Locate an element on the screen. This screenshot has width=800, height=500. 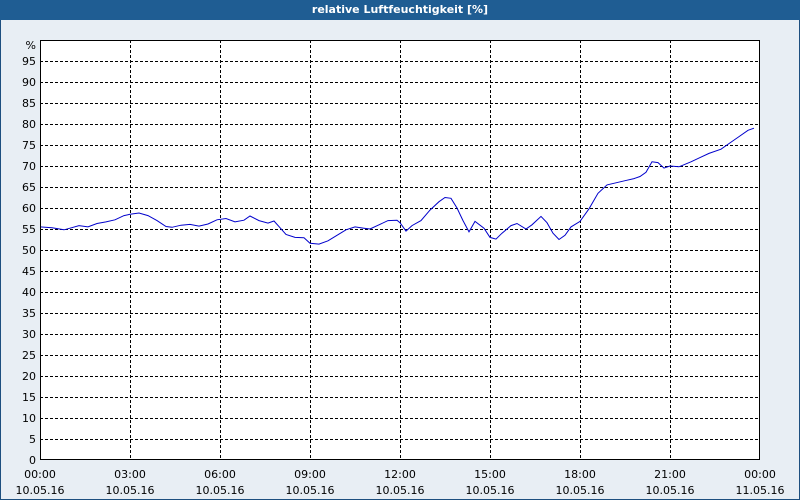
y-tick-label: 25 is located at coordinates (29, 355).